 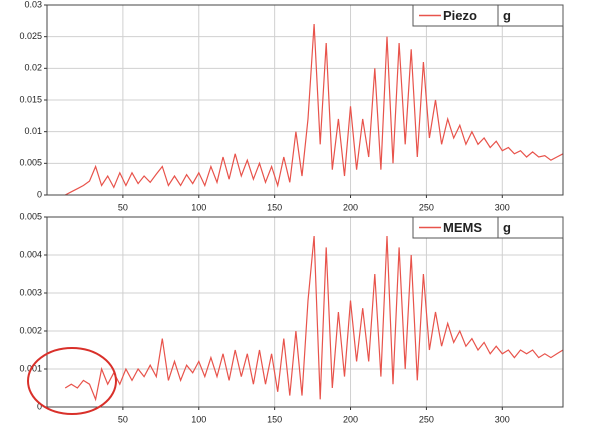 I want to click on y-tick-label: 0.015, so click(x=30, y=99).